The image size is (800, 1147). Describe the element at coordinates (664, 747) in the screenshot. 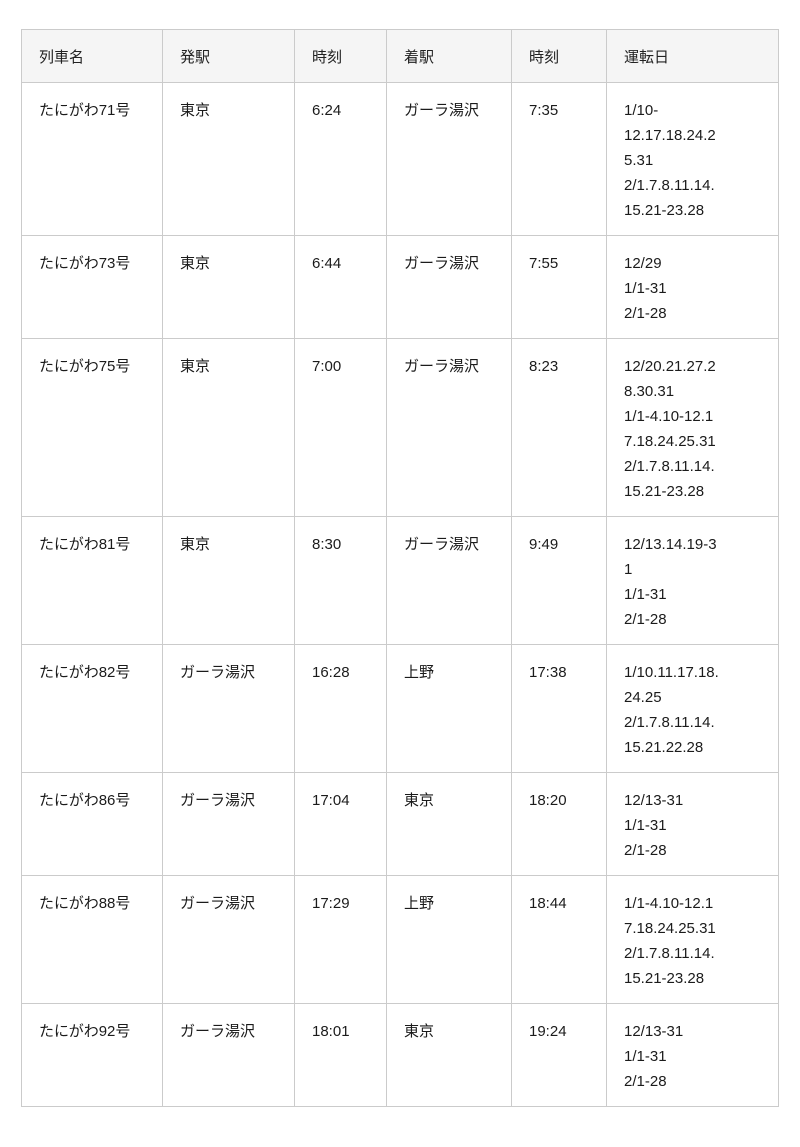

I see `operating-days-line: 15.21.22.28` at that location.